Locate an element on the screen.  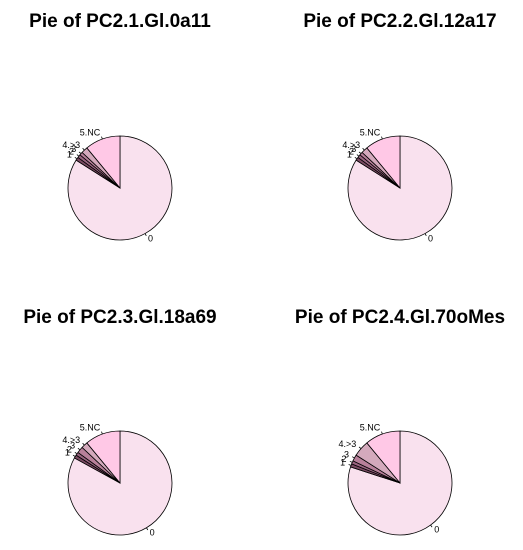
chart-title: Pie of PC2.3.Gl.18a69 is located at coordinates (119, 317).